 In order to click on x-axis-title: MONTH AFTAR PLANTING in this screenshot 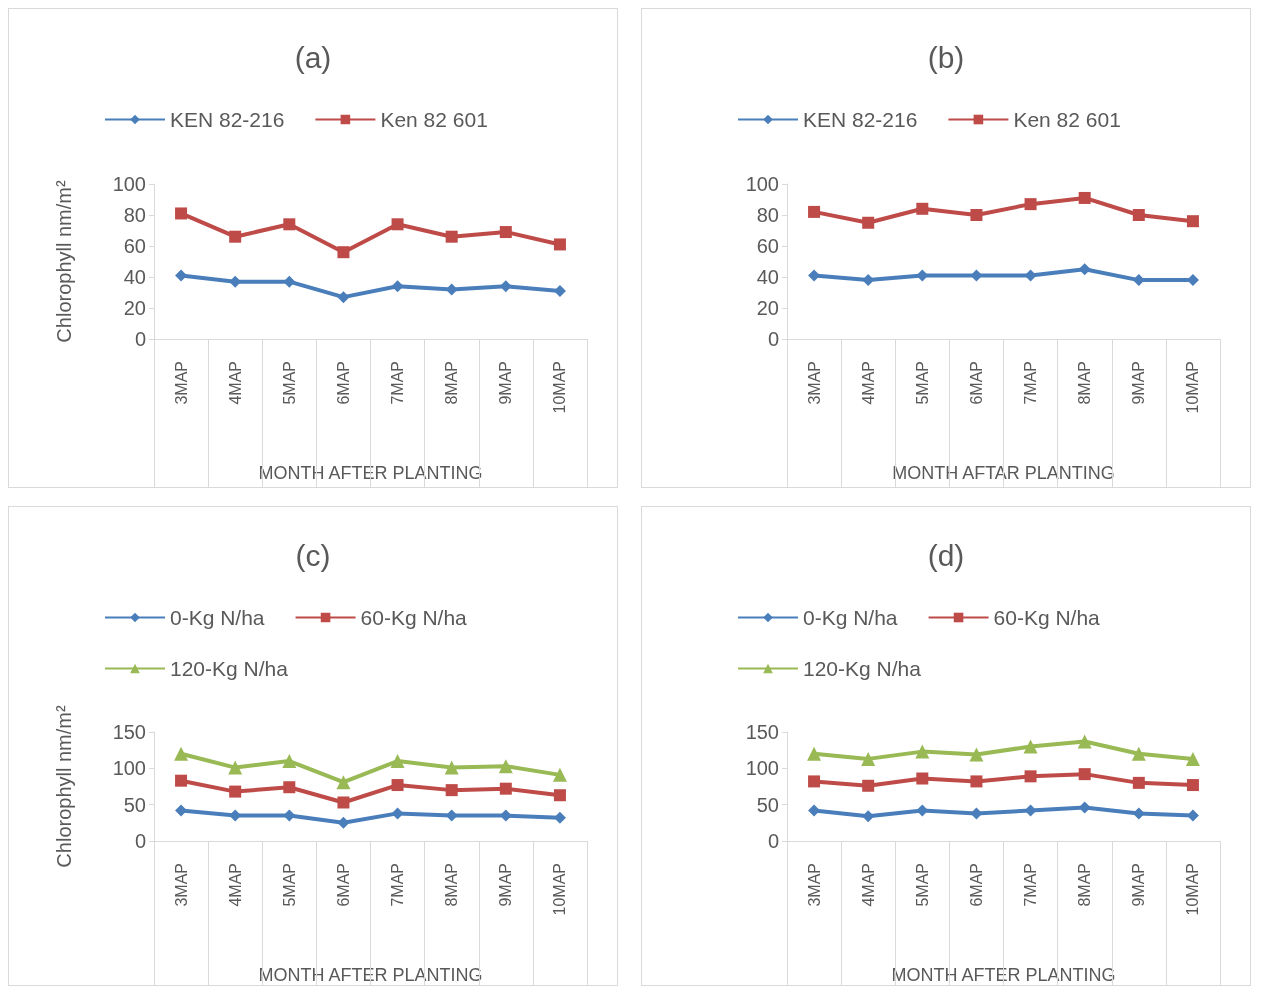, I will do `click(1003, 473)`.